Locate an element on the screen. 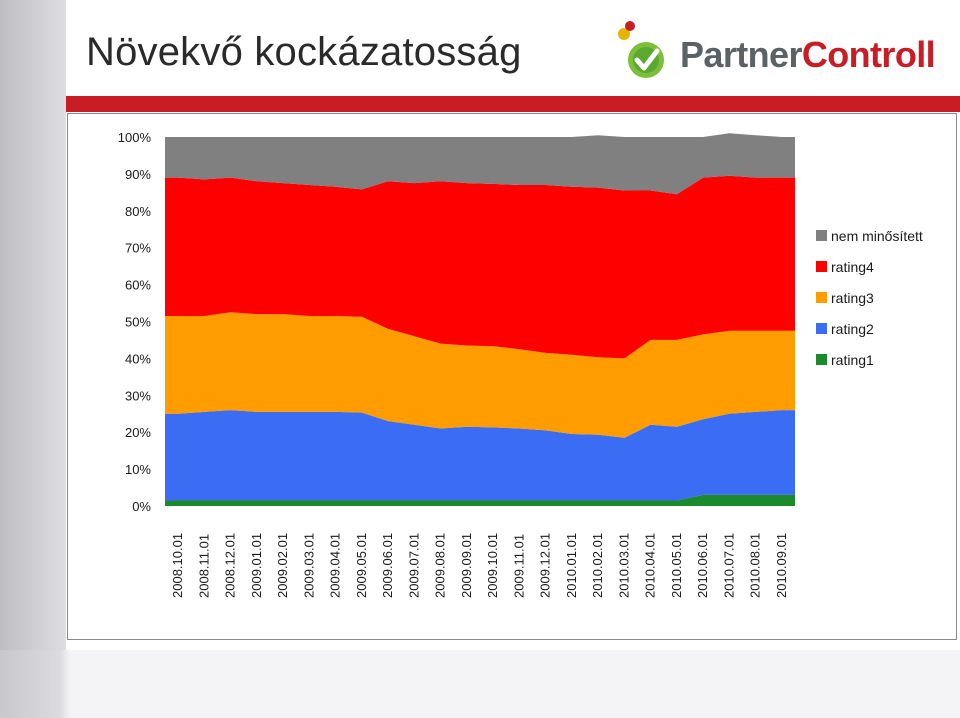 The height and width of the screenshot is (718, 960). x-tick-label: 2010.07.01 is located at coordinates (728, 565).